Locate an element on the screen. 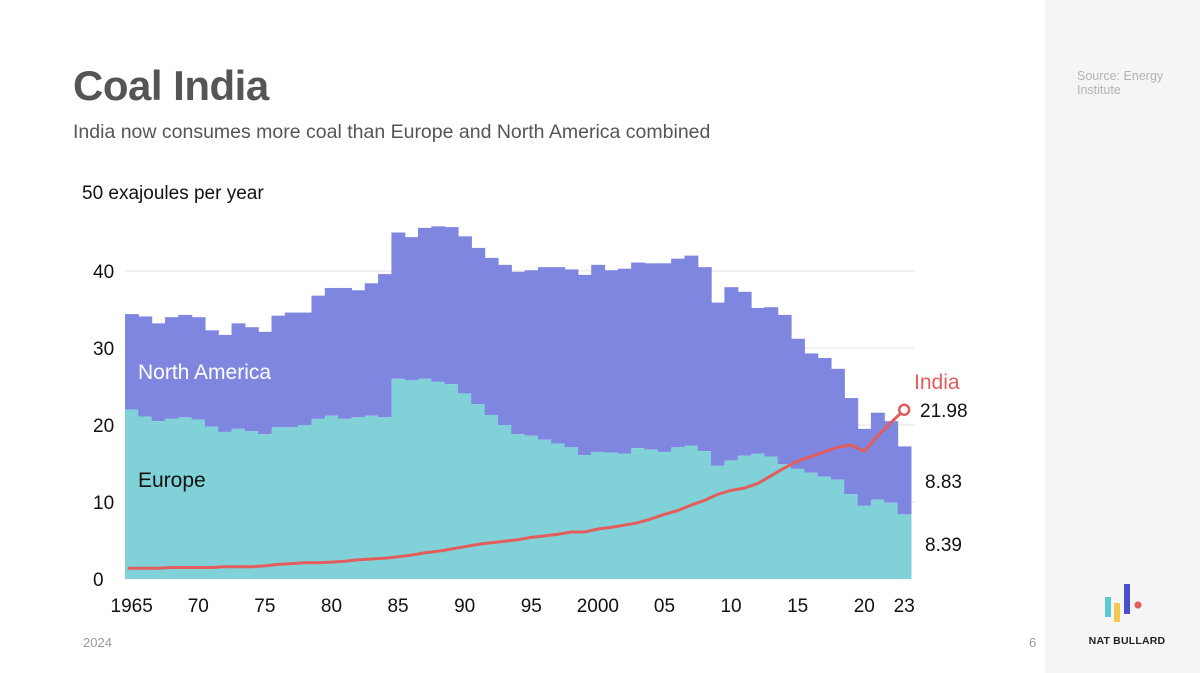 This screenshot has height=673, width=1200. north-america-bar-2008 is located at coordinates (704, 359).